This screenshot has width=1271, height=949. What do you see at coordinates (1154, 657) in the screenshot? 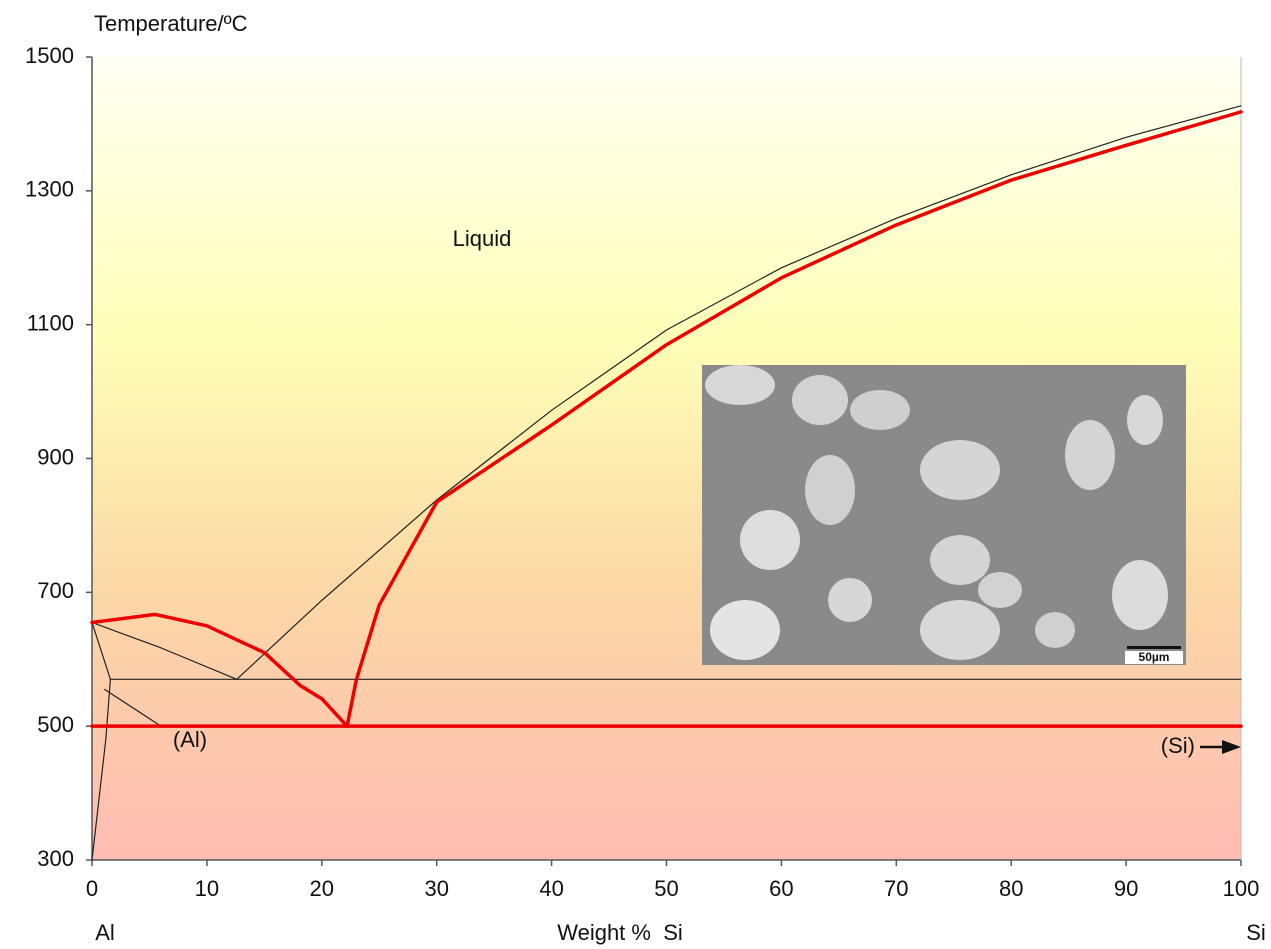
I see `inset-scale-label: 50µm` at bounding box center [1154, 657].